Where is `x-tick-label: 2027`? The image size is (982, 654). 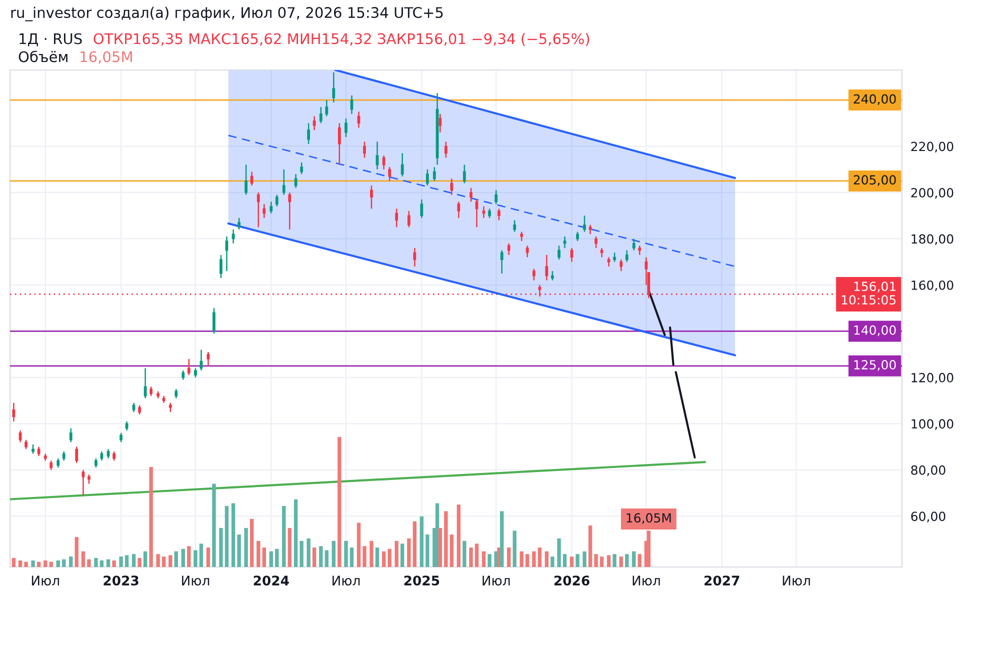
x-tick-label: 2027 is located at coordinates (722, 581).